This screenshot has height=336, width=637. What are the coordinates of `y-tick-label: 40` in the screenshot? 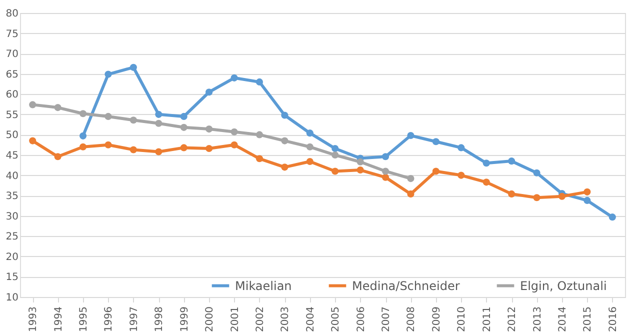 It's located at (12, 176).